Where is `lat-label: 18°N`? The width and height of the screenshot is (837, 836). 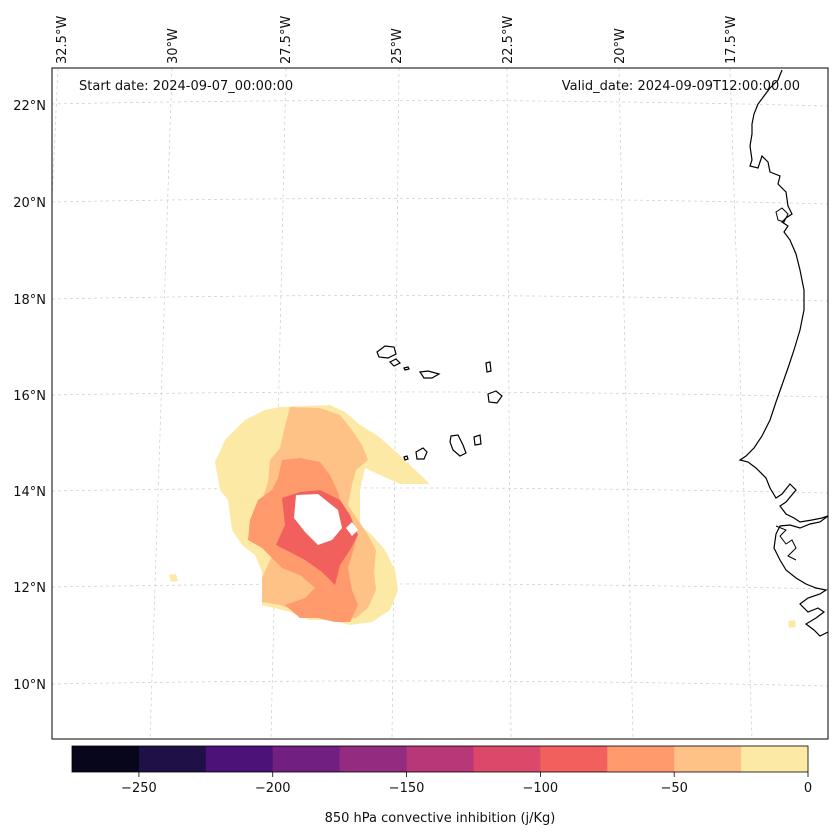 lat-label: 18°N is located at coordinates (29, 300).